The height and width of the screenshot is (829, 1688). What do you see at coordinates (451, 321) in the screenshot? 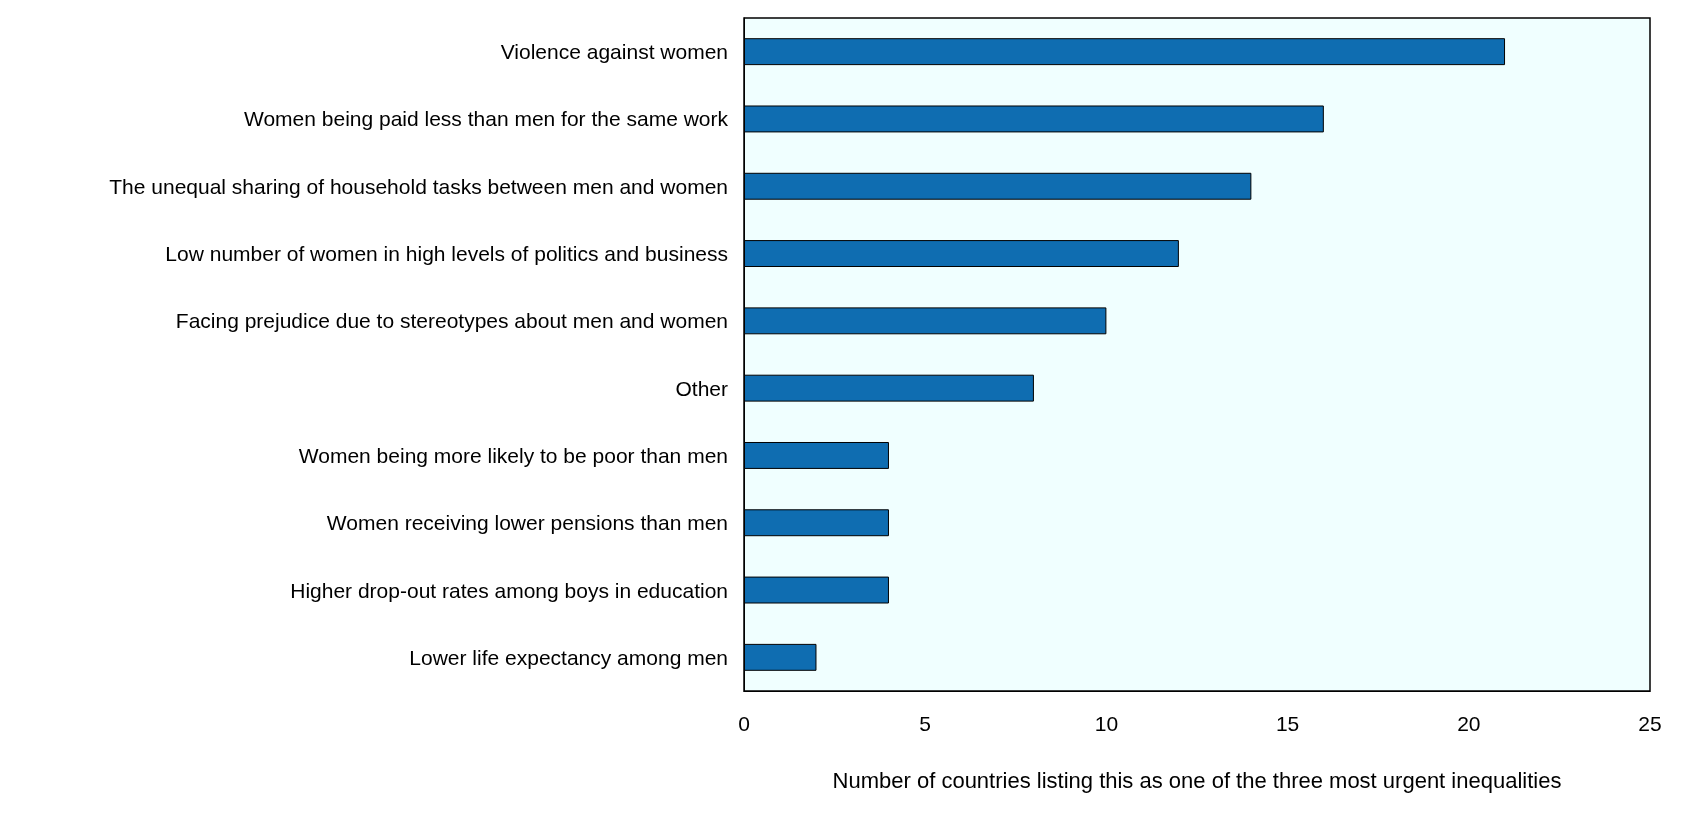
I see `y-tick-label: Facing prejudice due to stereotypes about men and women` at bounding box center [451, 321].